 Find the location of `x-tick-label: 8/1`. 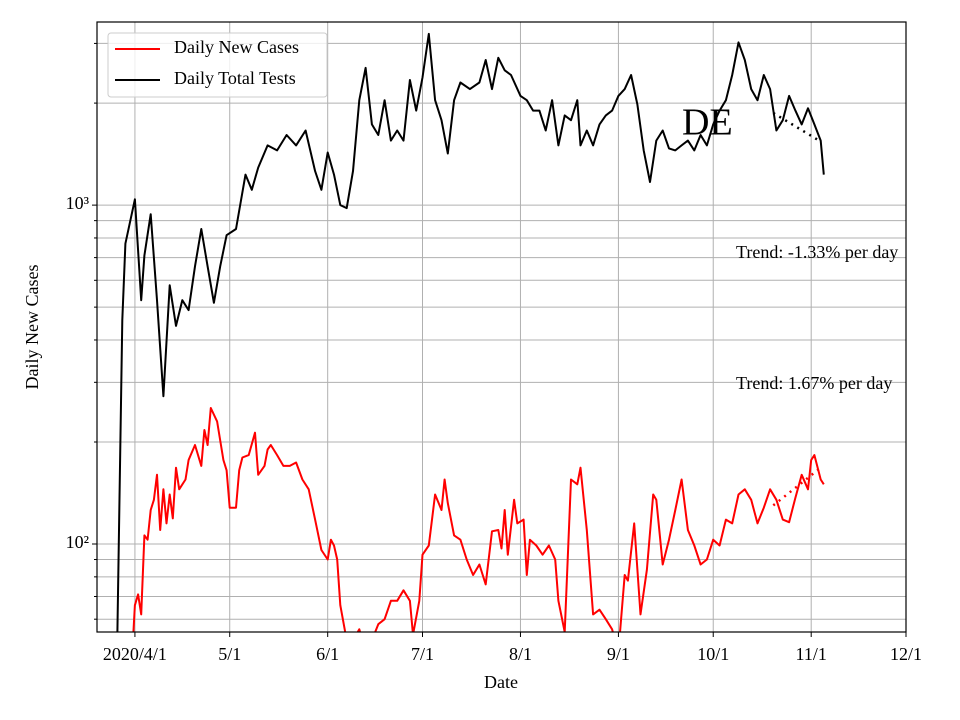

x-tick-label: 8/1 is located at coordinates (520, 654).